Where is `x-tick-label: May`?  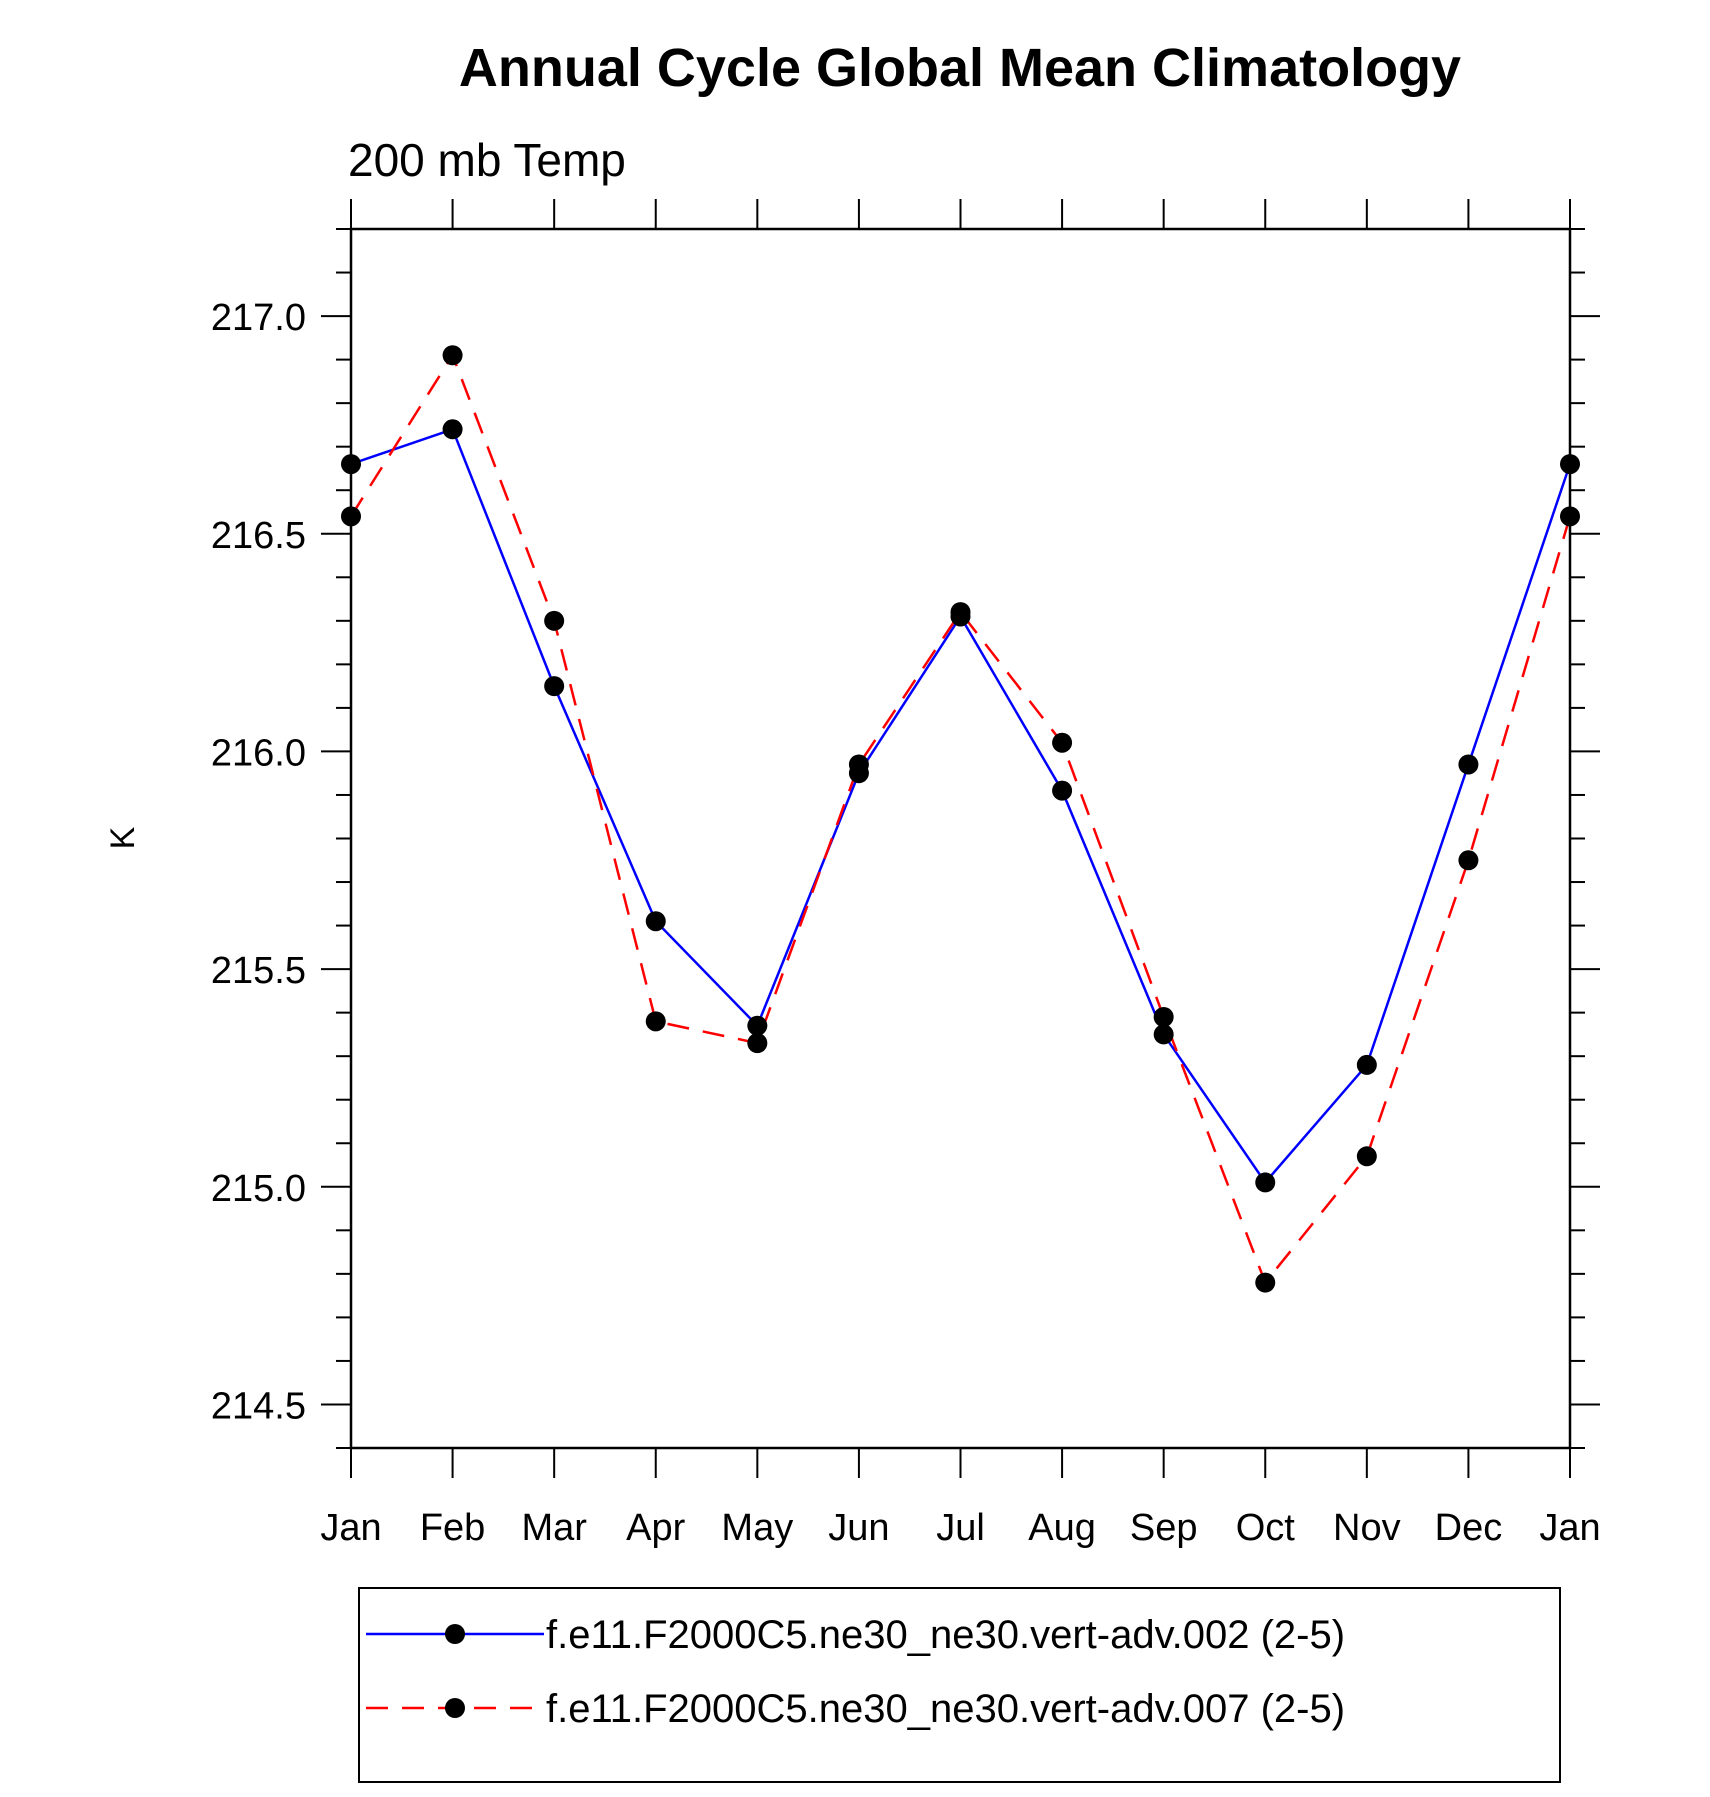 x-tick-label: May is located at coordinates (757, 1528).